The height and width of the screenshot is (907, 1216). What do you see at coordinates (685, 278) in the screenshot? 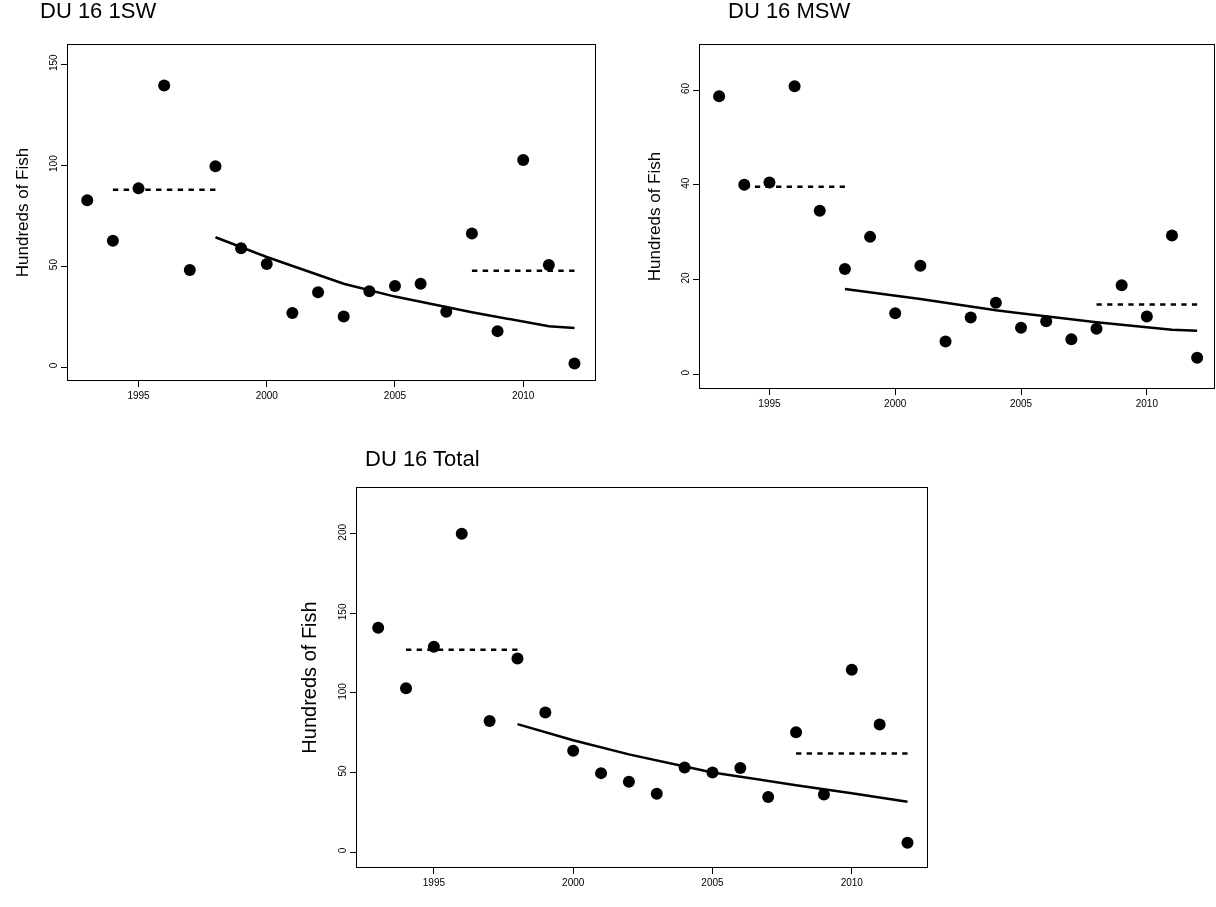
I see `y-tick-label: 20` at bounding box center [685, 278].